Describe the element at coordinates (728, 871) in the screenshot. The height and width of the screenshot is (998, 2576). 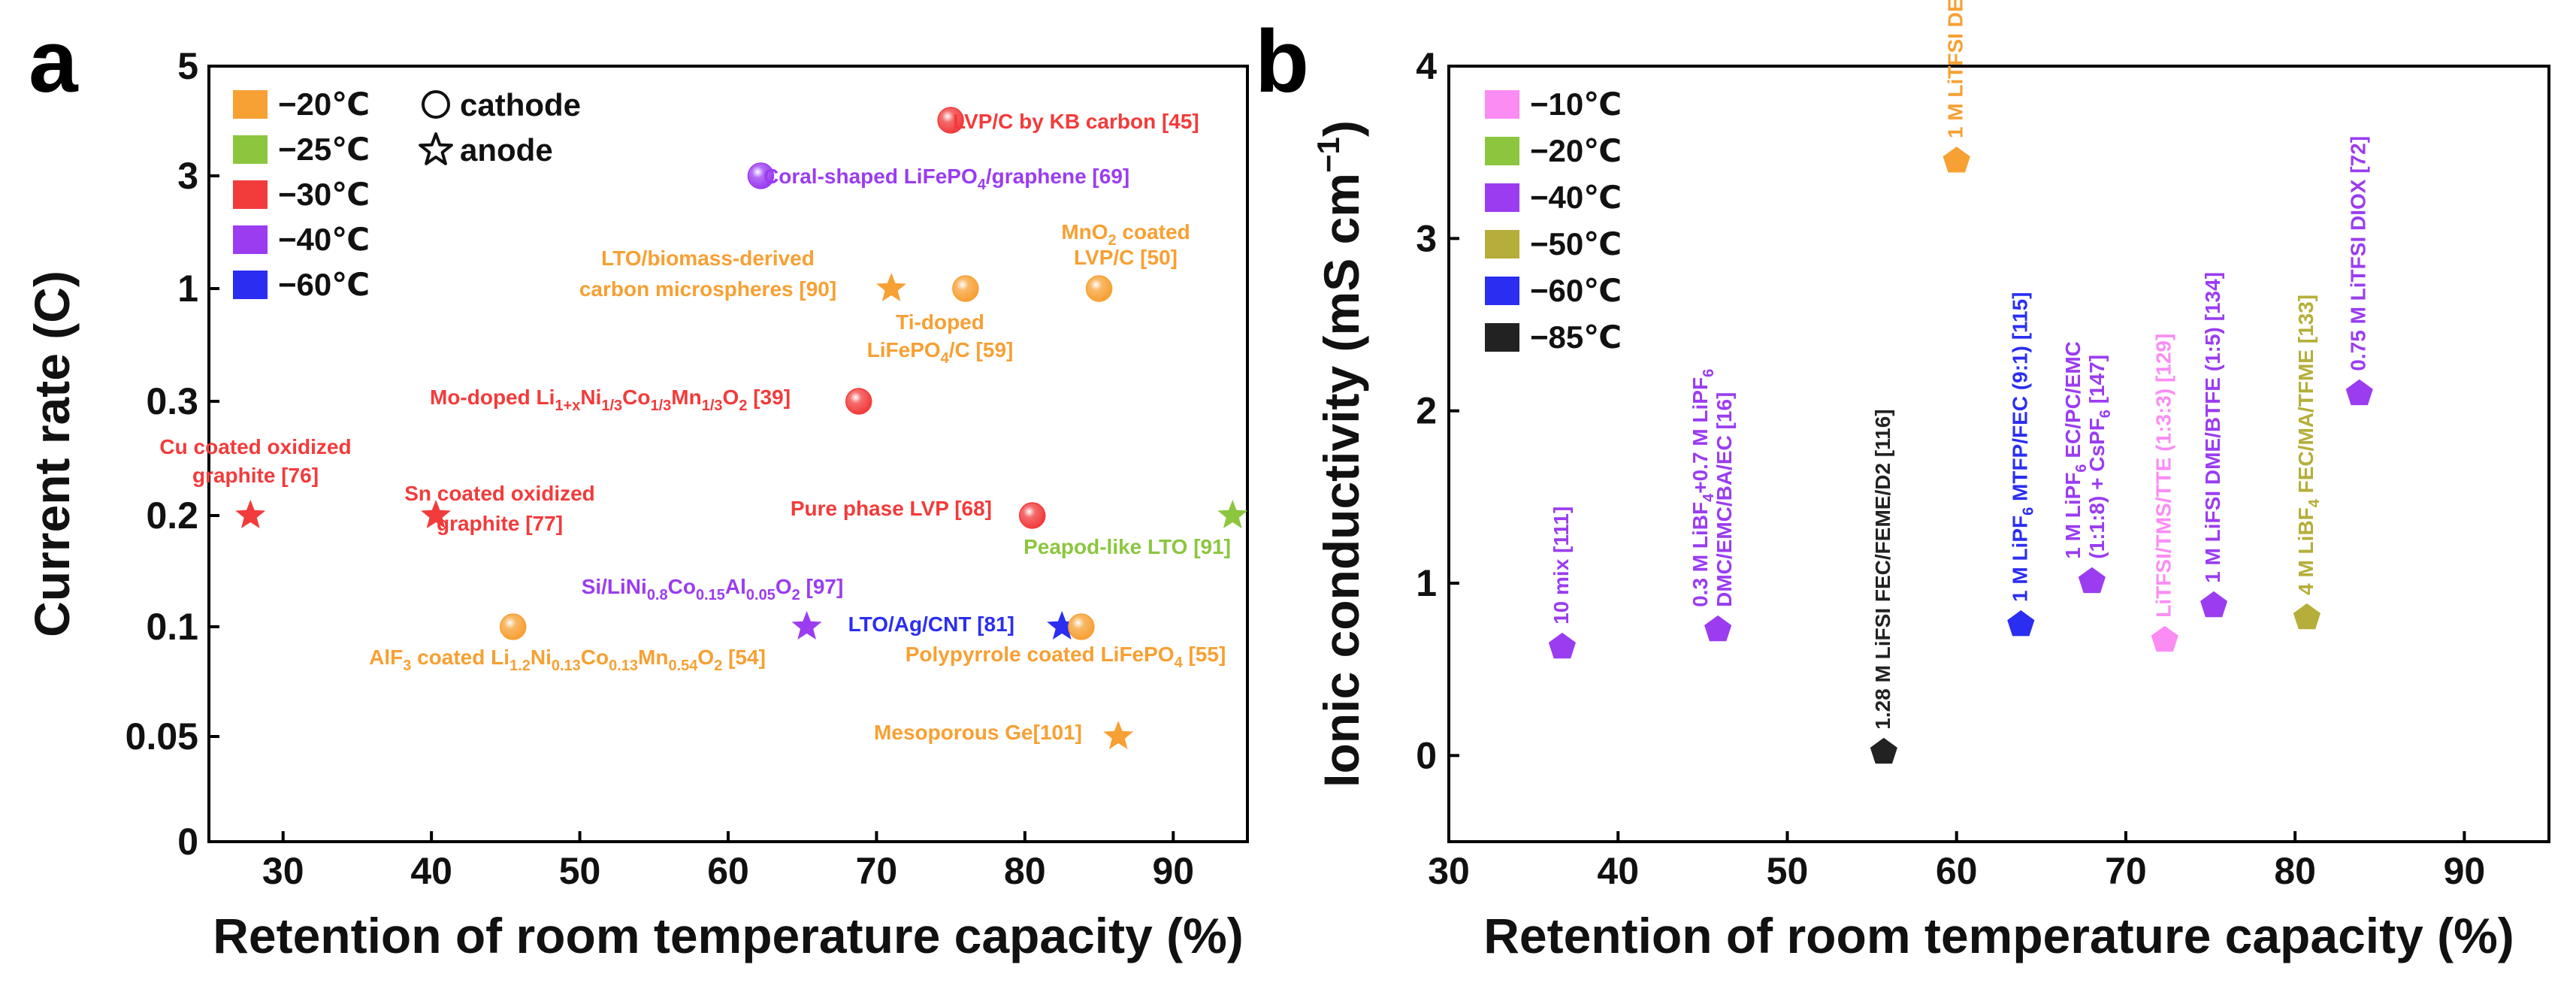
I see `x-tick-label-a: 60` at that location.